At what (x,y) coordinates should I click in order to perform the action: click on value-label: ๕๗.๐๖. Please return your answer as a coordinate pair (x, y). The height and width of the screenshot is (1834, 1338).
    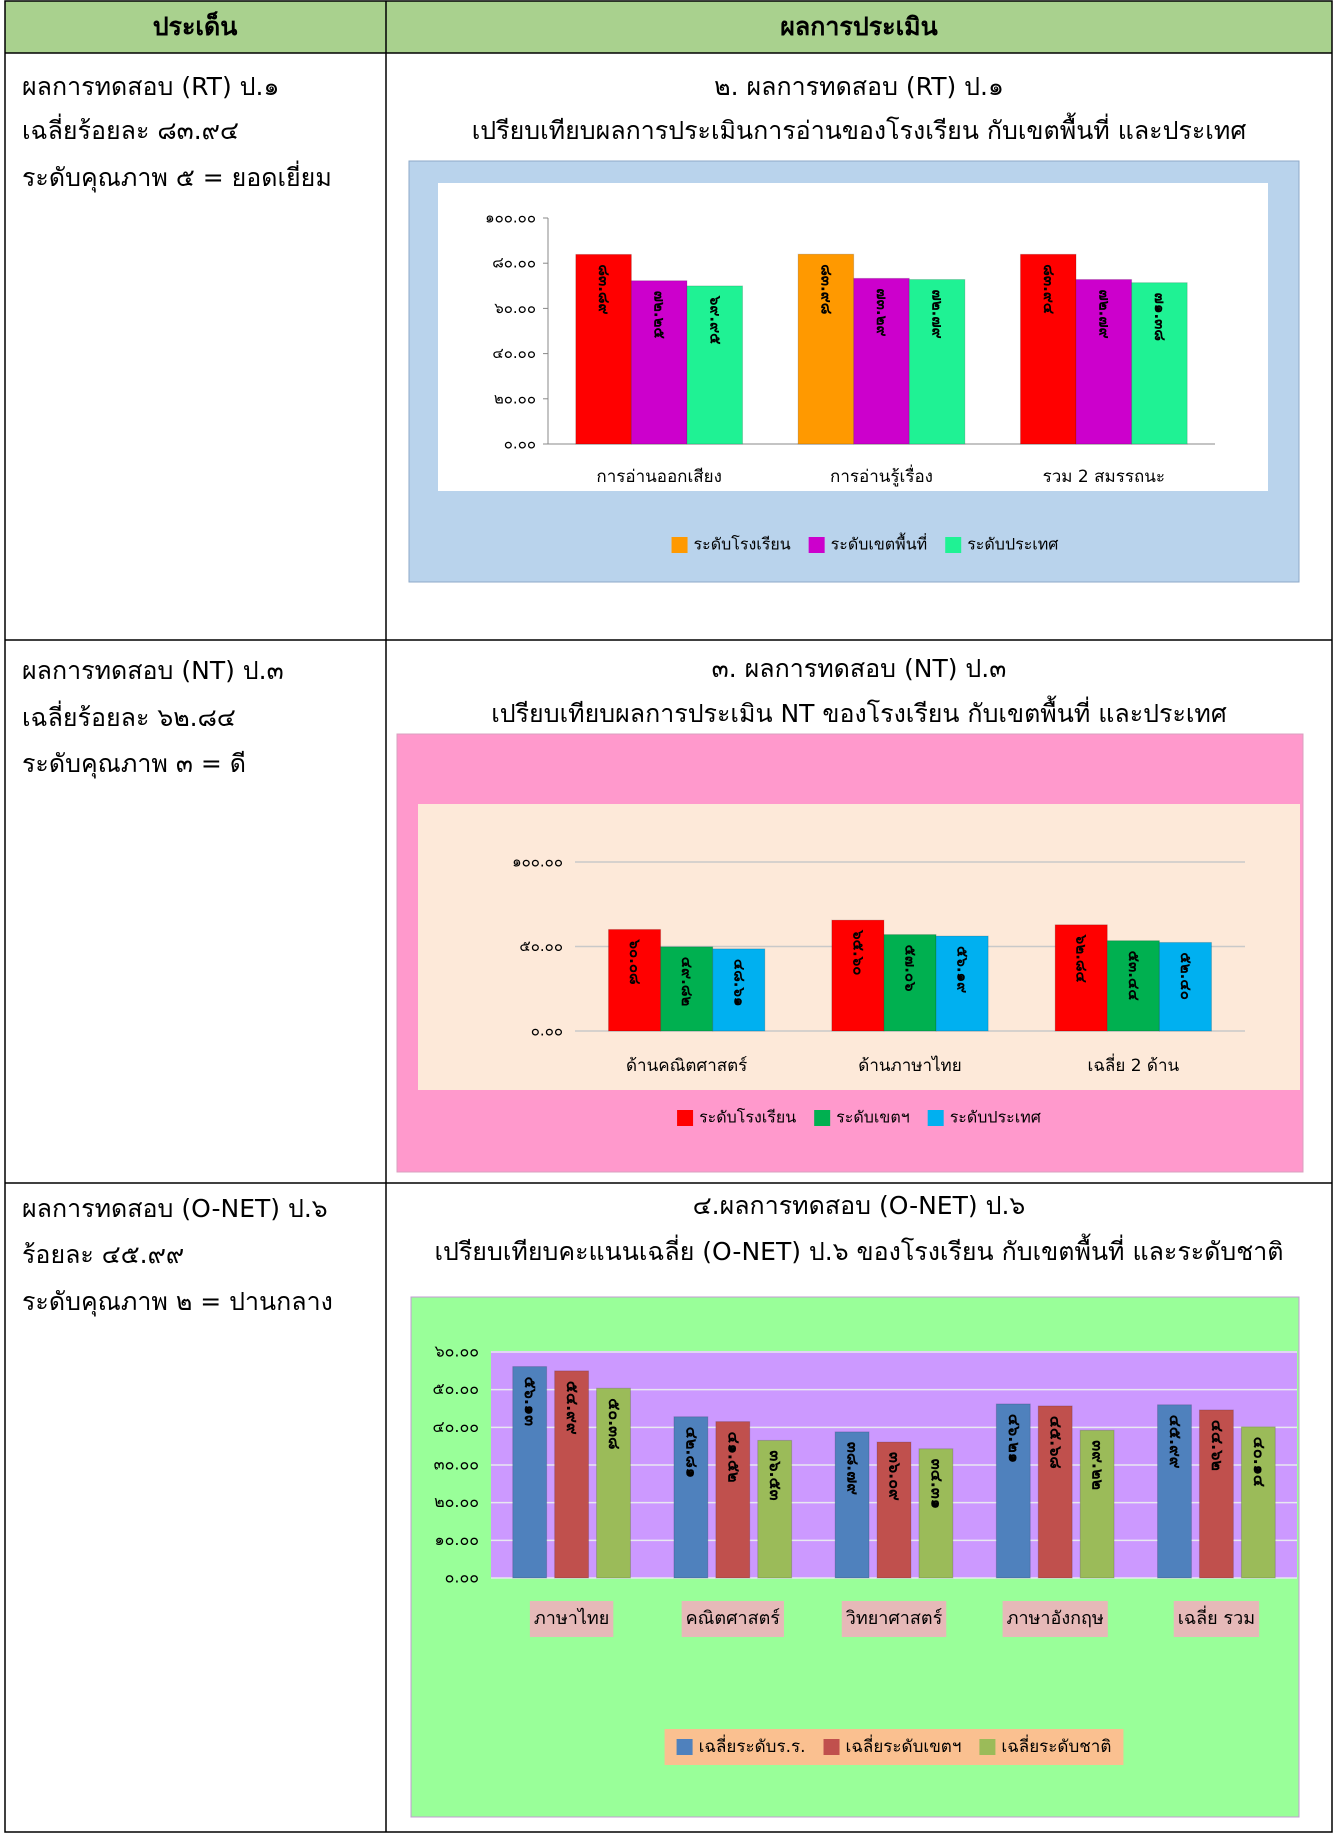
    Looking at the image, I should click on (911, 968).